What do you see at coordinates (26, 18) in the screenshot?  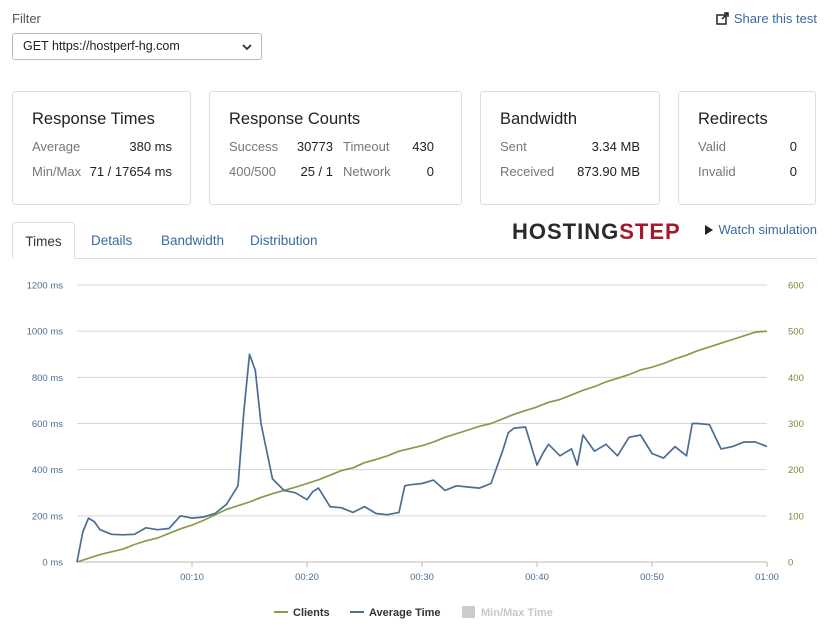 I see `filter-label: Filter` at bounding box center [26, 18].